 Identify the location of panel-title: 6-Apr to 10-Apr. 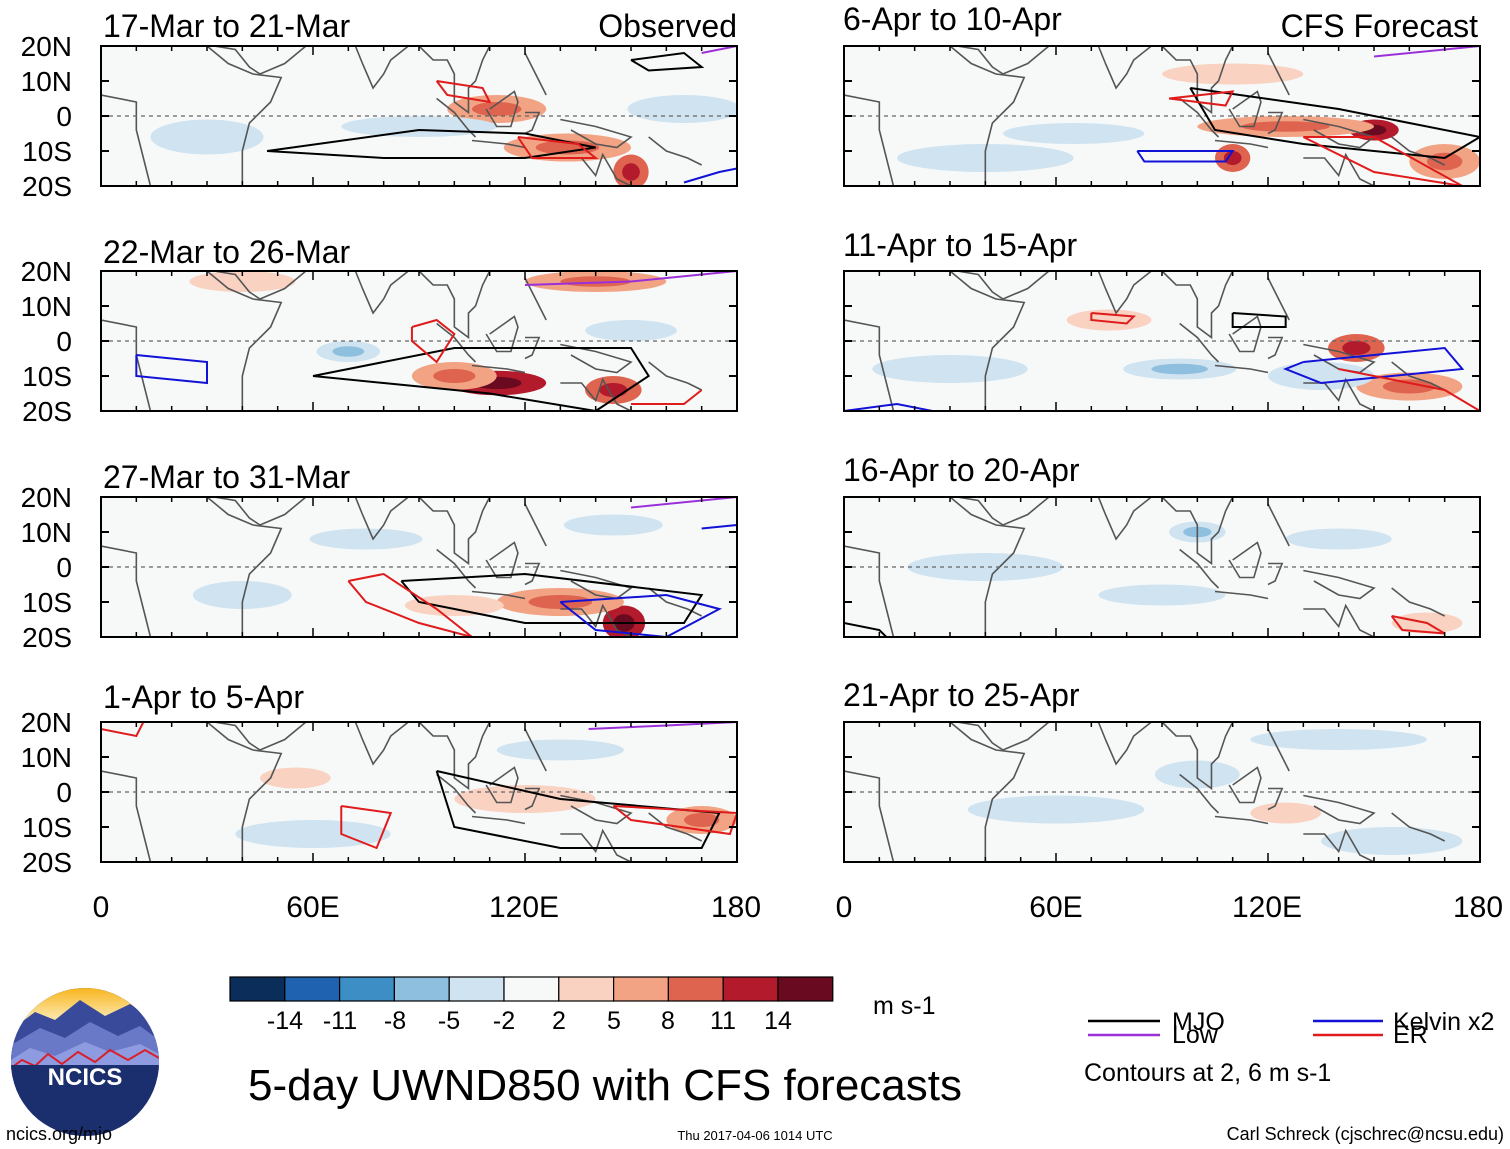
(952, 19).